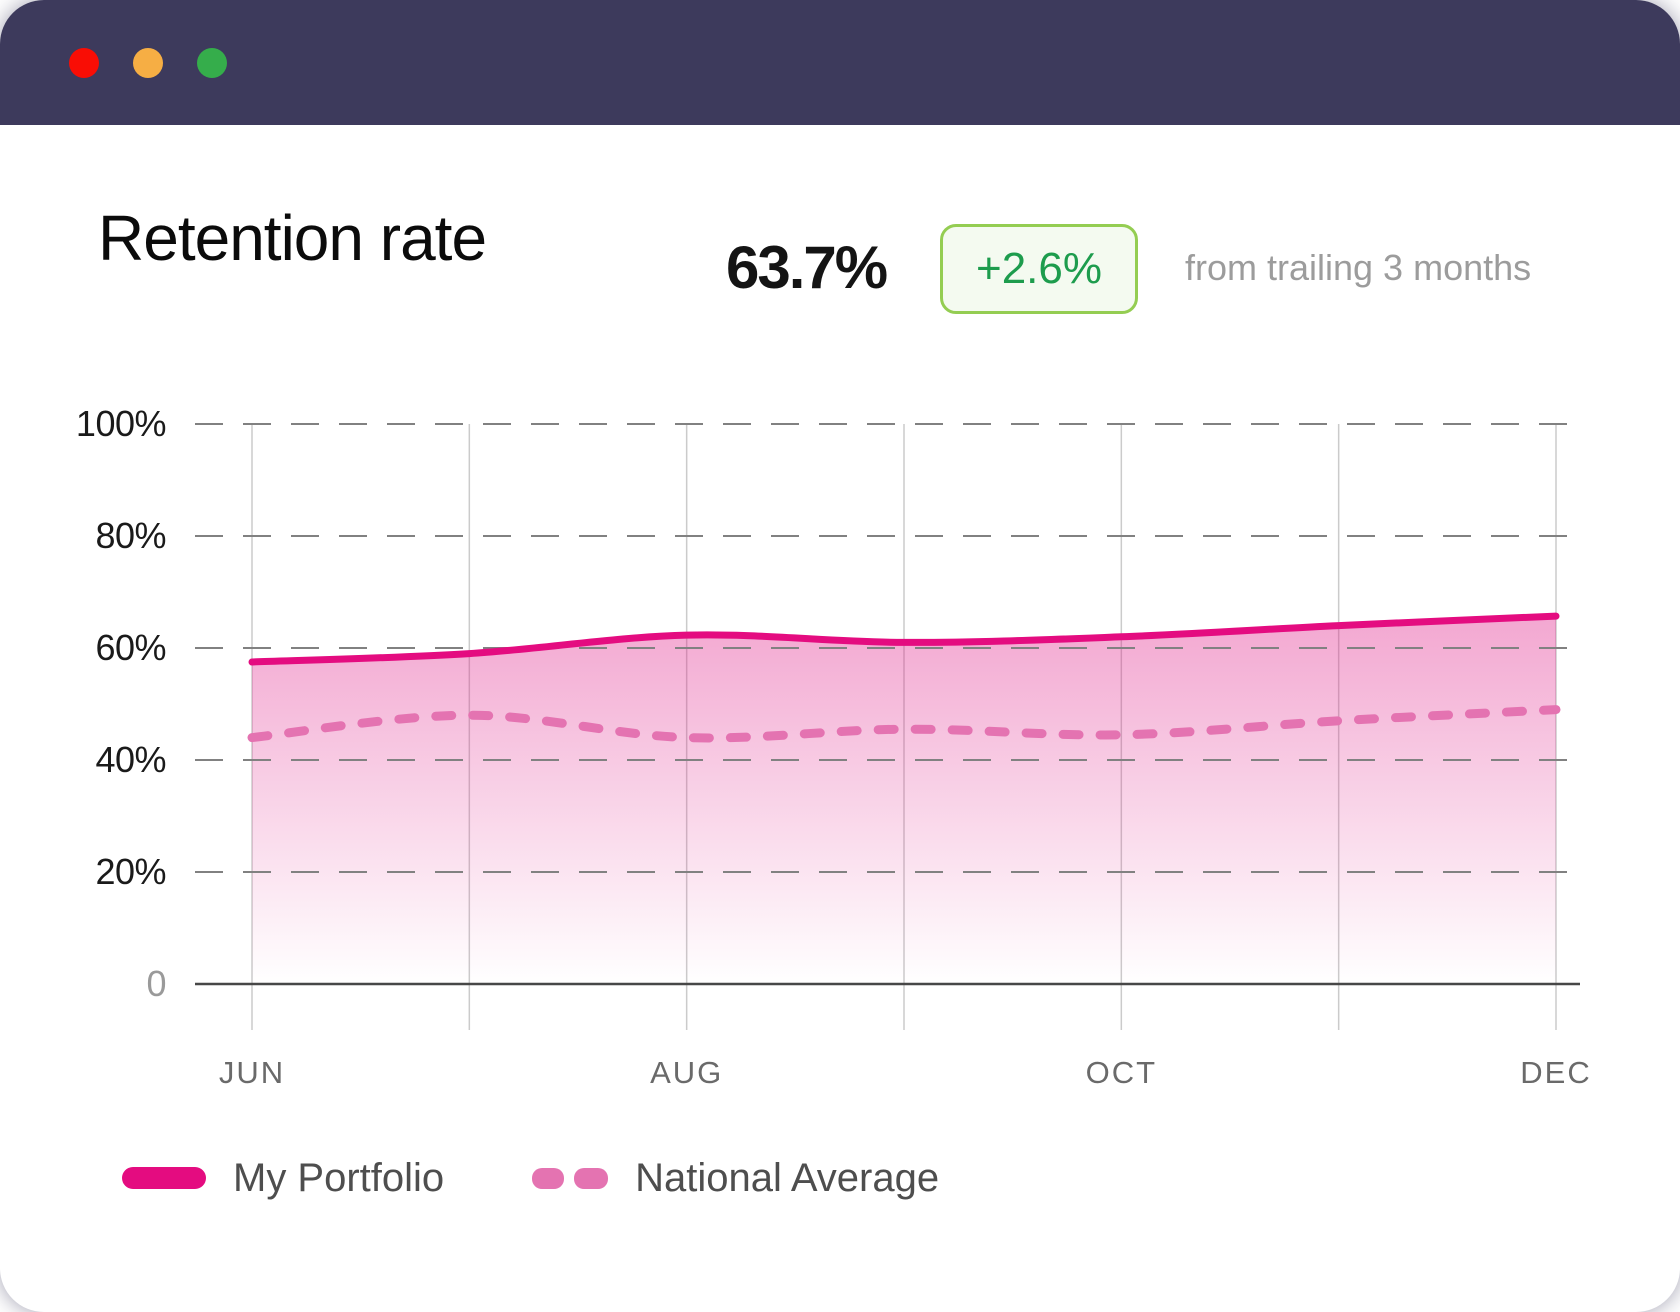  What do you see at coordinates (156, 983) in the screenshot?
I see `y-axis-label: 0` at bounding box center [156, 983].